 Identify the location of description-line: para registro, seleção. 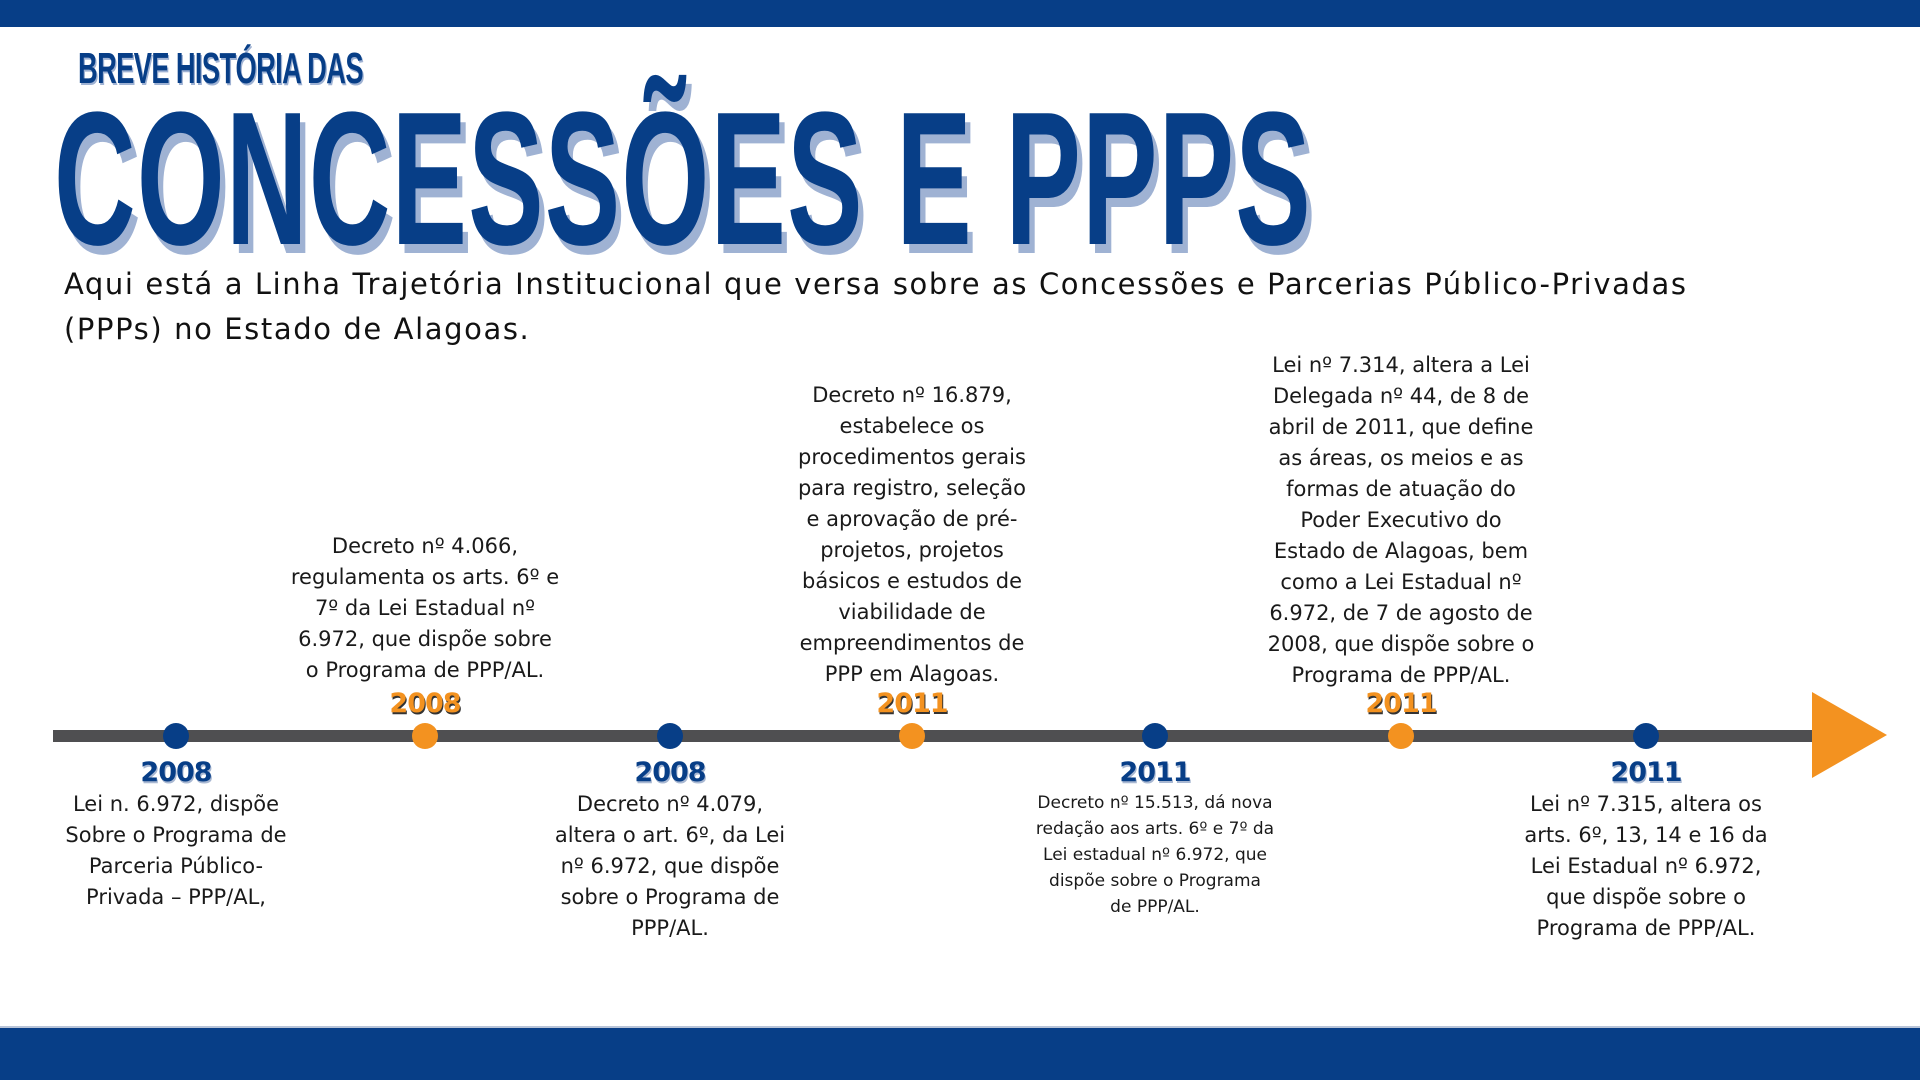
(912, 488).